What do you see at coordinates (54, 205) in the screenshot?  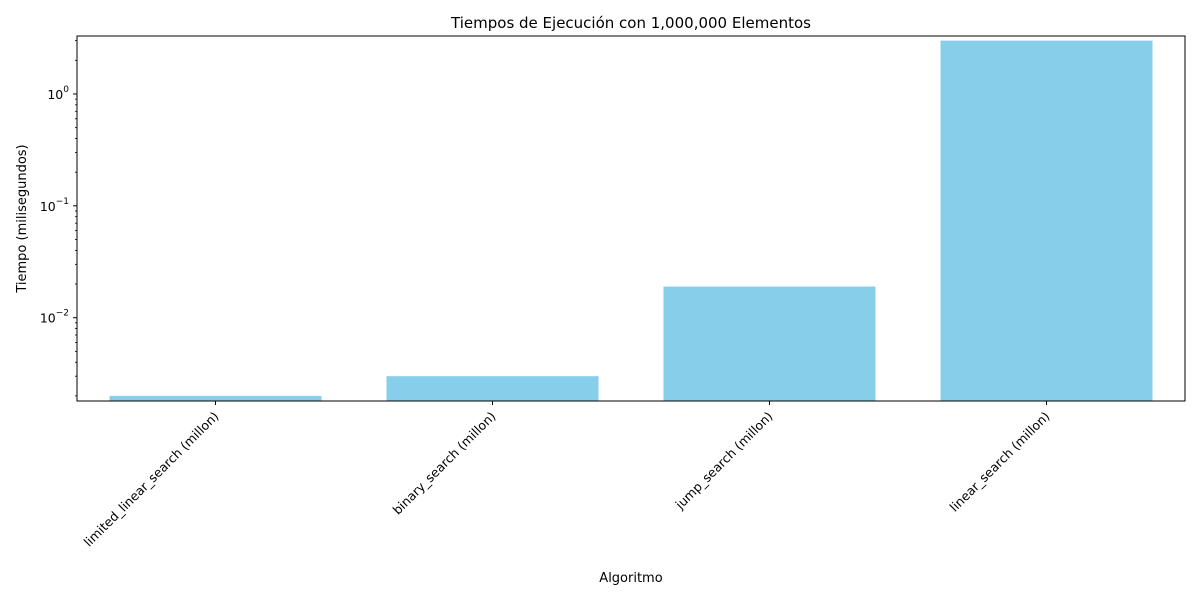 I see `y-tick-label: 10⁻¹` at bounding box center [54, 205].